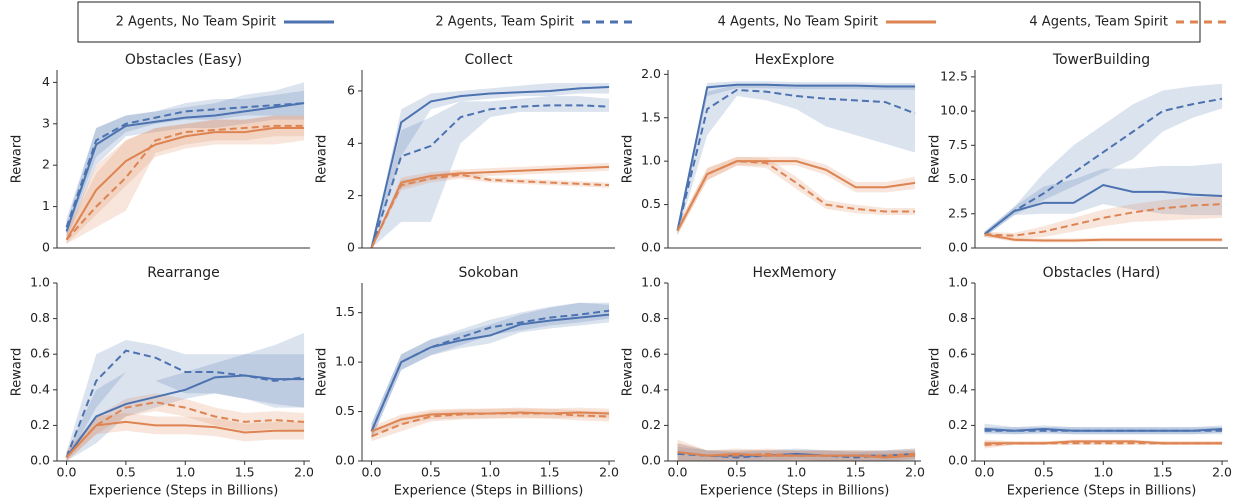 This screenshot has height=504, width=1238. I want to click on y-tick-label: 2.5, so click(958, 212).